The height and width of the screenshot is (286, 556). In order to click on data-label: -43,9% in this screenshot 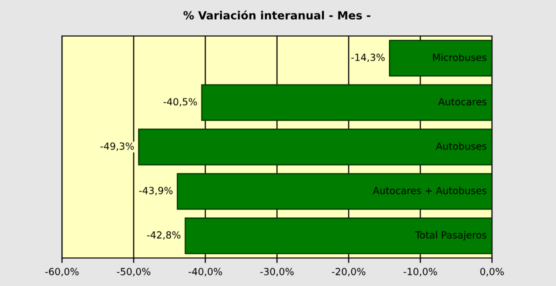, I will do `click(156, 191)`.